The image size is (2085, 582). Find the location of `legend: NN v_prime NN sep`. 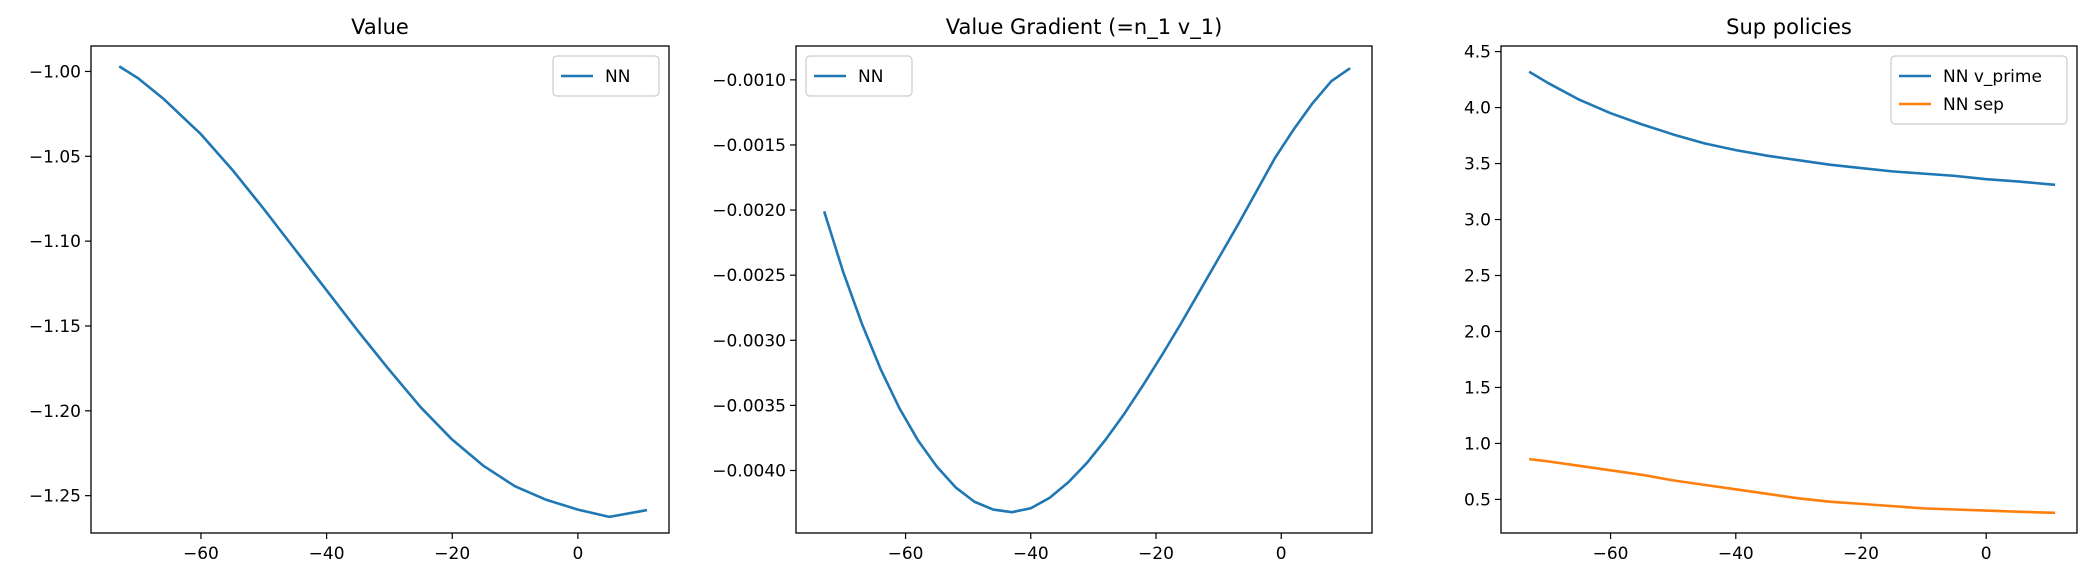

legend: NN v_prime NN sep is located at coordinates (1979, 90).